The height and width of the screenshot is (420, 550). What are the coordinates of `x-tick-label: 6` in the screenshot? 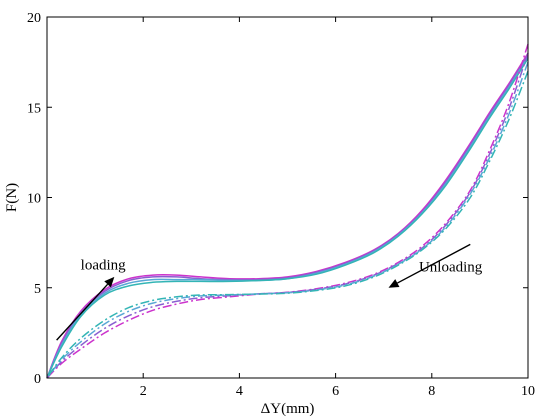 It's located at (335, 391).